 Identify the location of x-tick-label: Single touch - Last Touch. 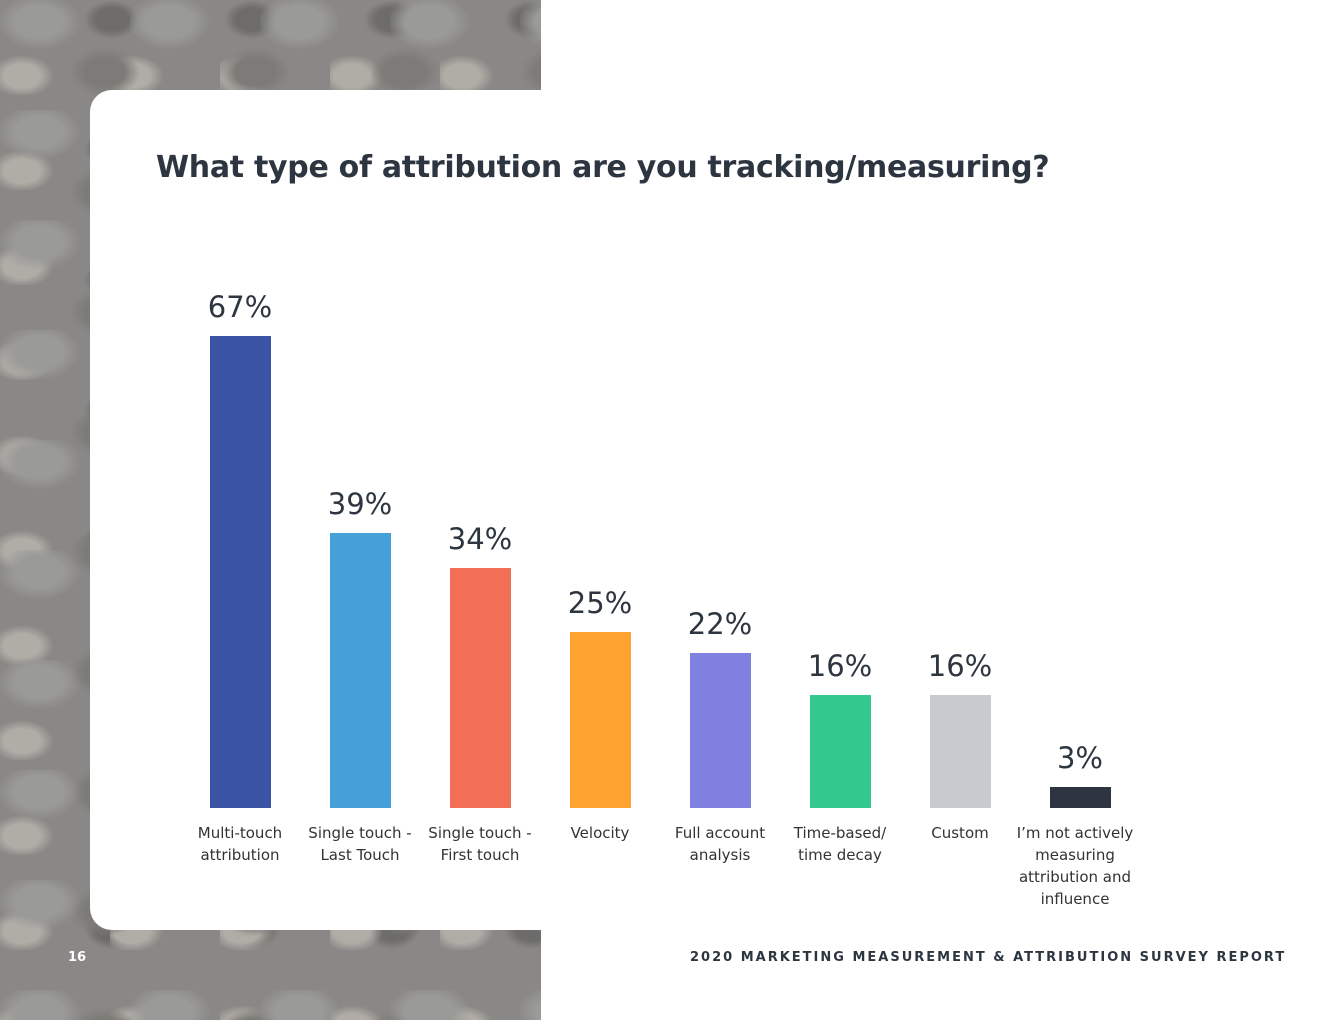
(360, 844).